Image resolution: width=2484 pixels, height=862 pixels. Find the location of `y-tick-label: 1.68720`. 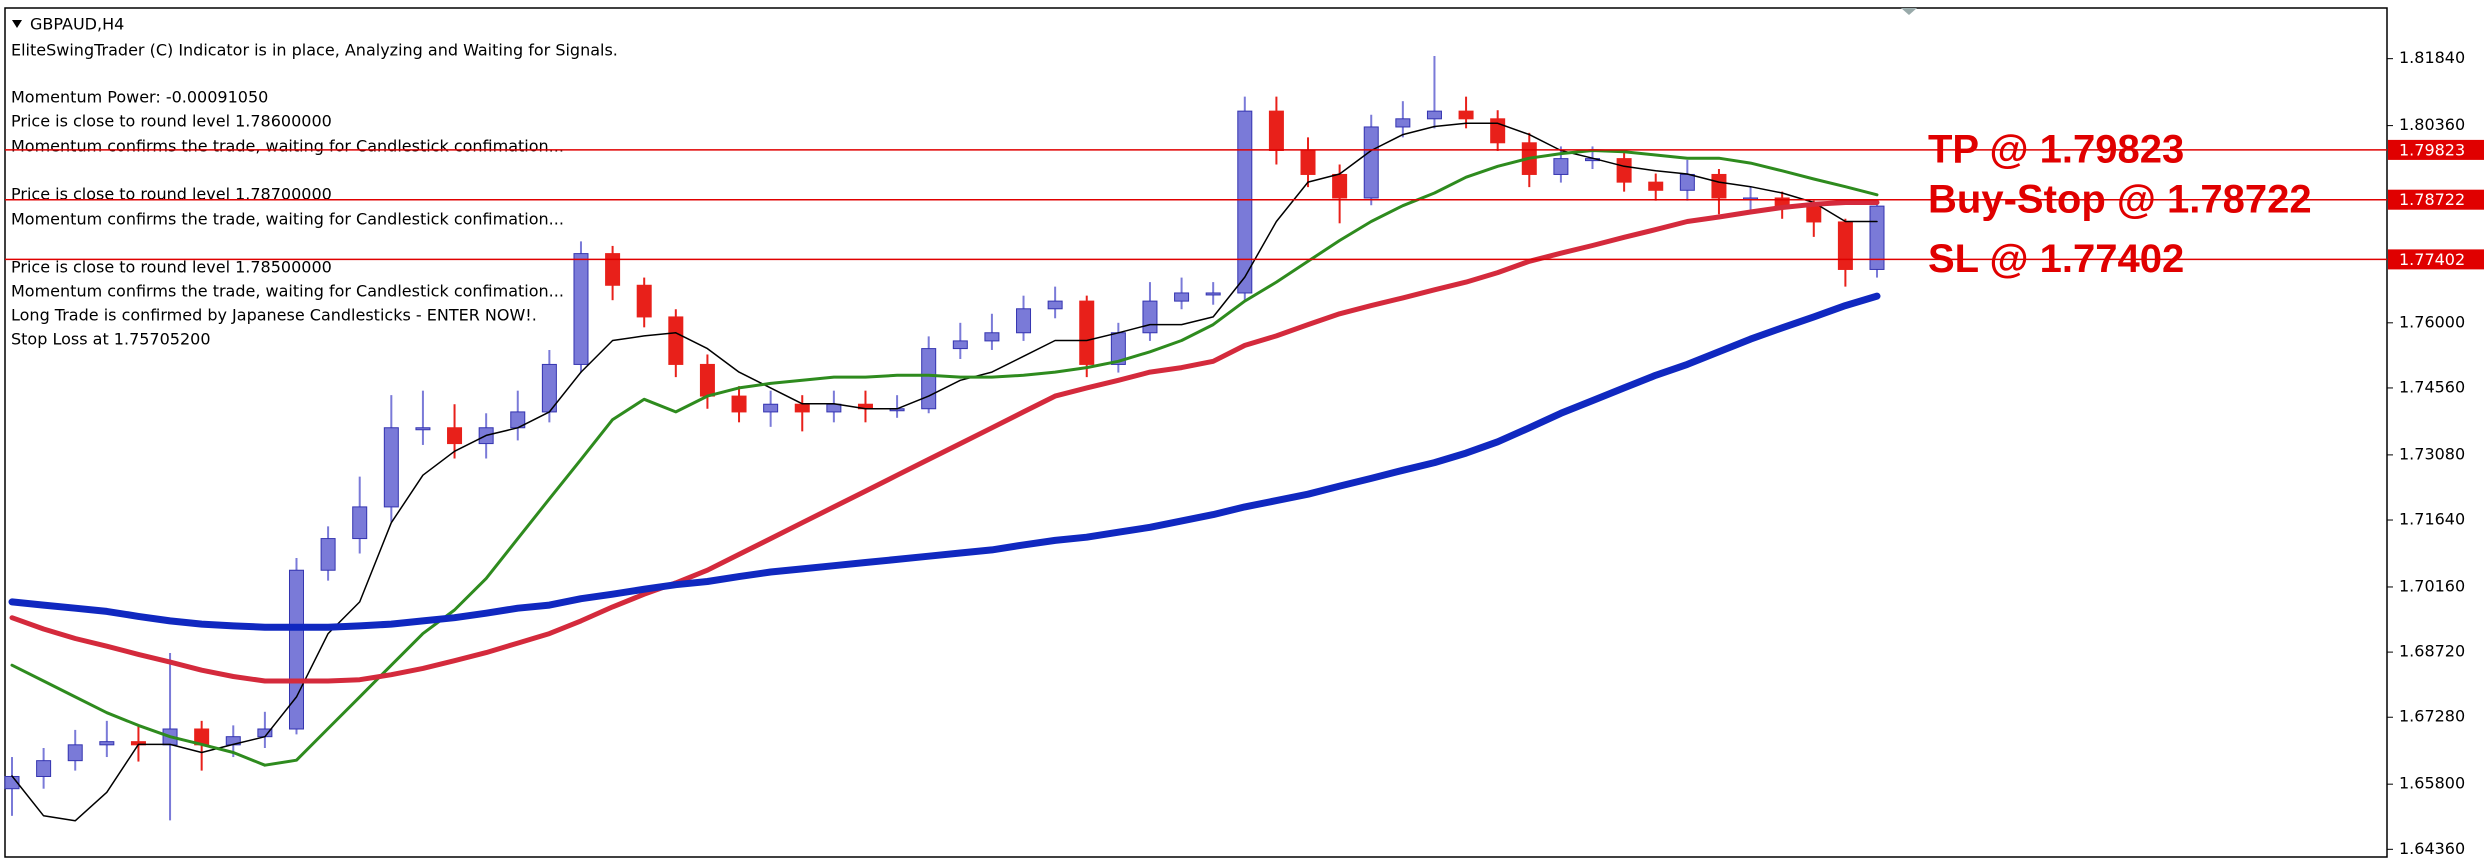

y-tick-label: 1.68720 is located at coordinates (2432, 651).